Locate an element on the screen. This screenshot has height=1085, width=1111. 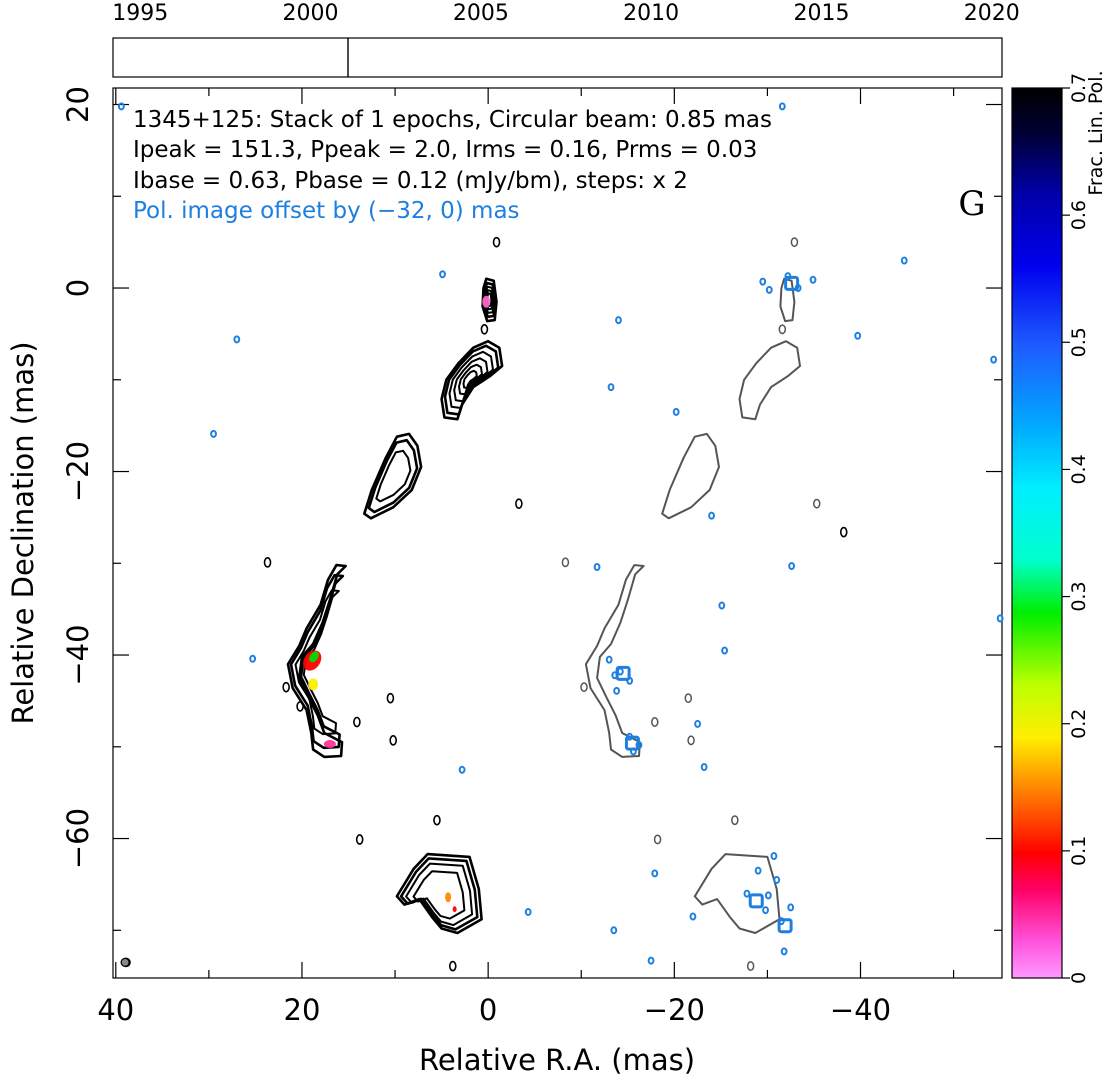
panel-letter: G is located at coordinates (971, 204).